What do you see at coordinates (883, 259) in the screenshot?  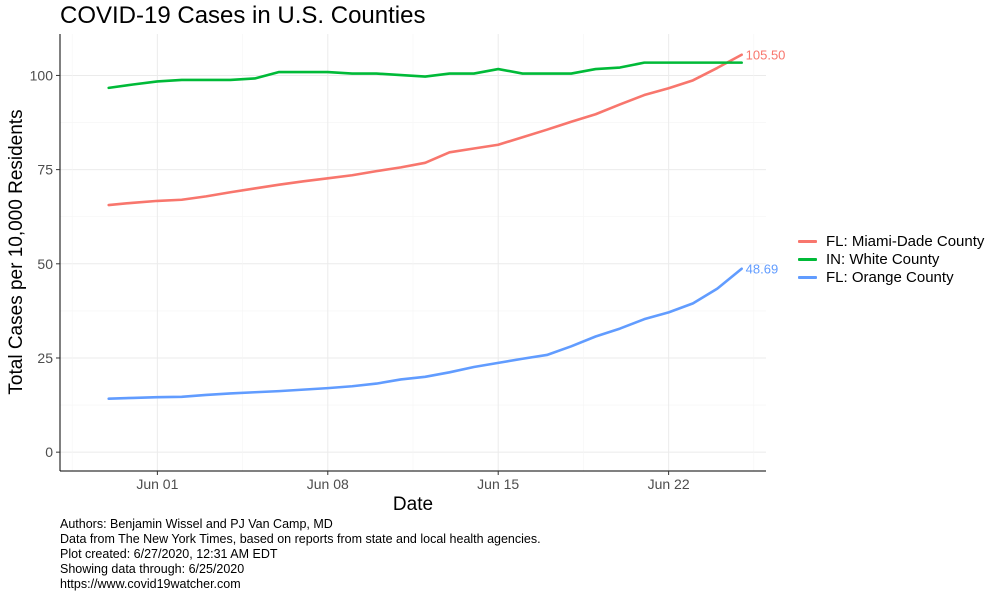 I see `legend-label: IN: White County` at bounding box center [883, 259].